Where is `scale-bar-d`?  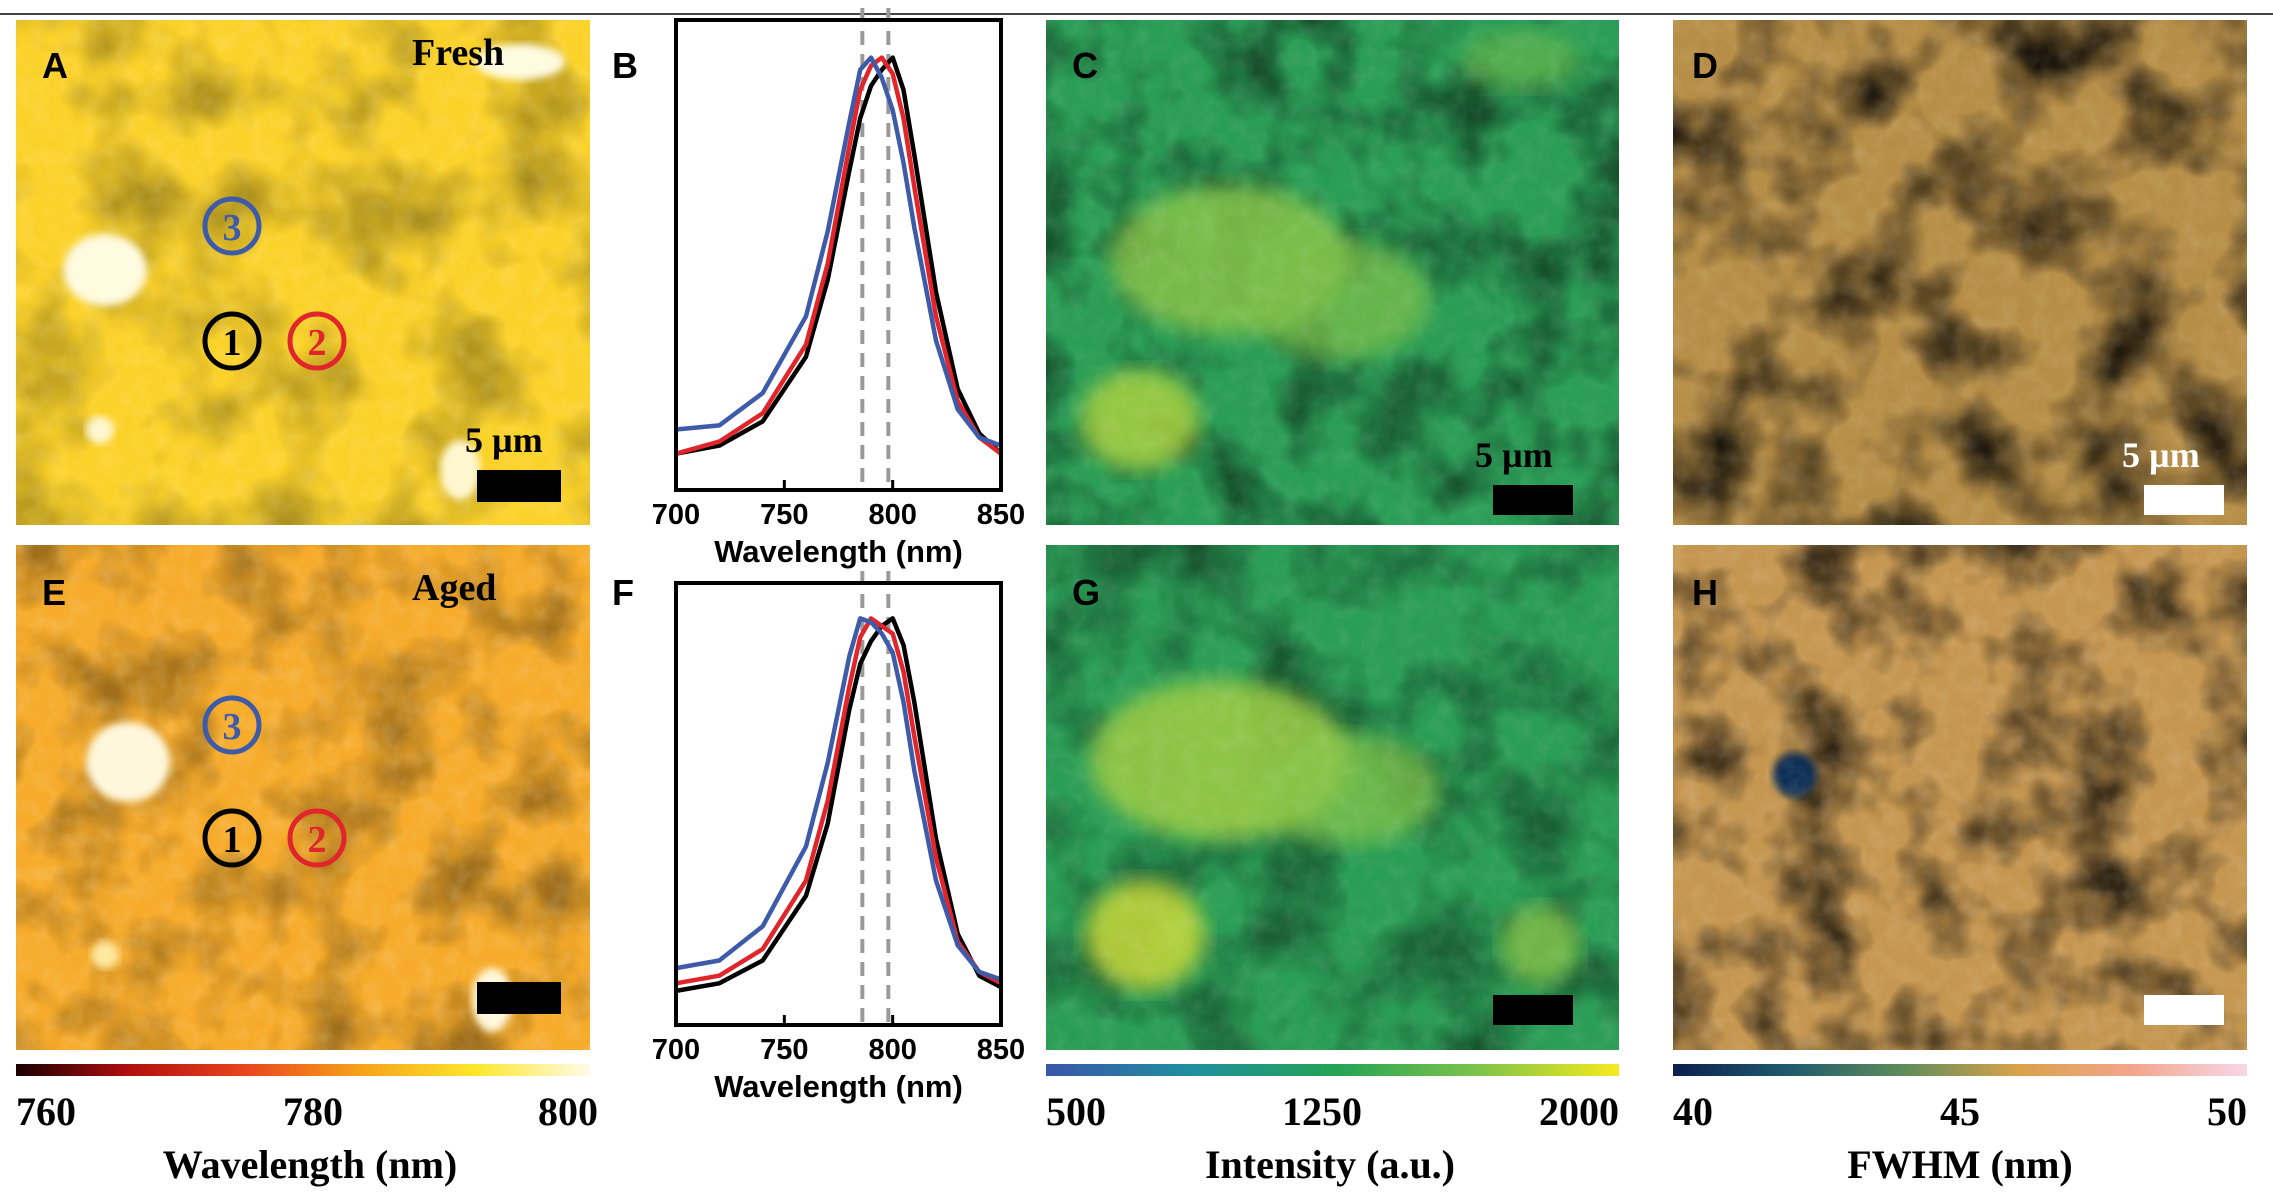 scale-bar-d is located at coordinates (2184, 500).